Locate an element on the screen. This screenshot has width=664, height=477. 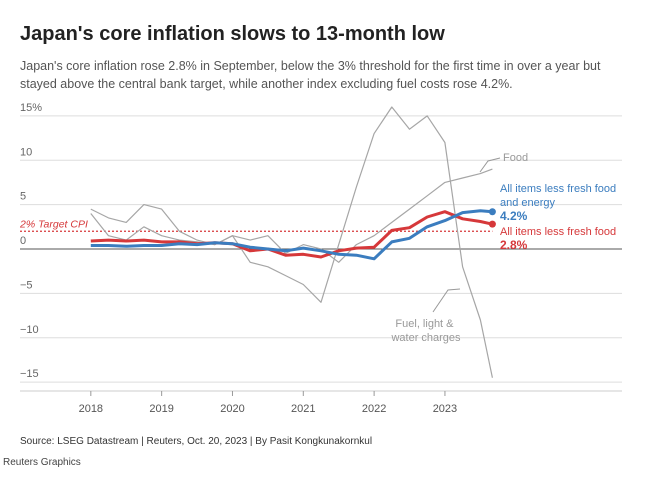
x-tick-label: 2020 is located at coordinates (232, 409).